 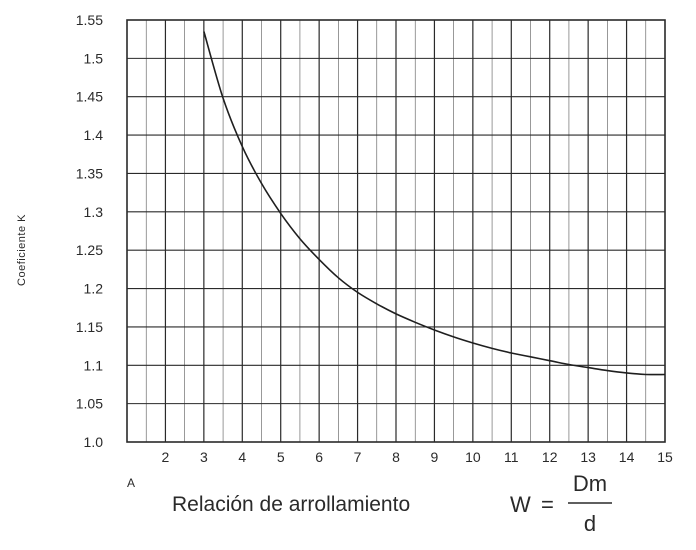 I want to click on x-tick-label: 14, so click(x=627, y=457).